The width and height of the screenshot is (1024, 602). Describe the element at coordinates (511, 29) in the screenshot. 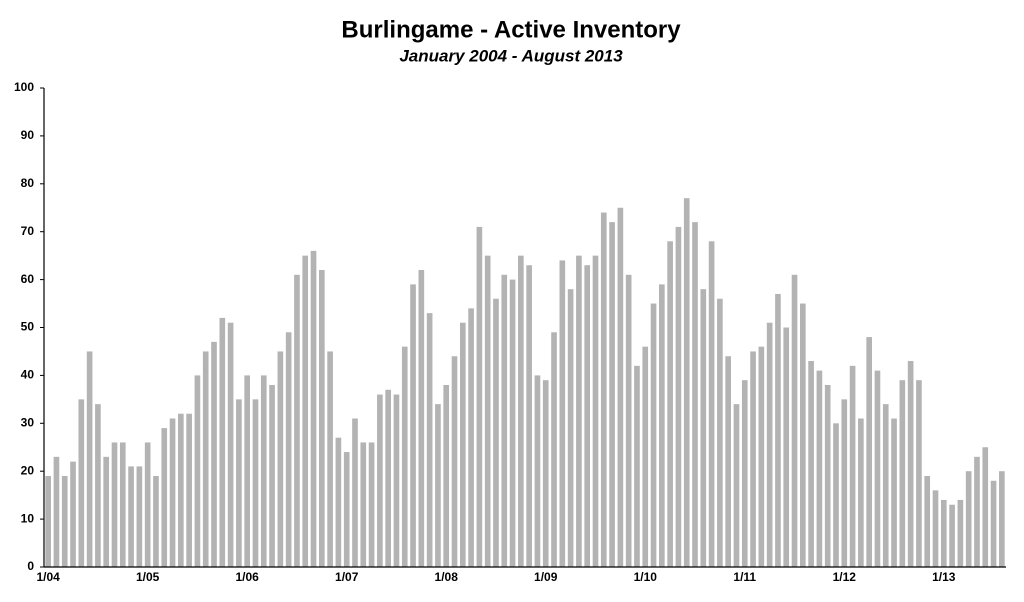

I see `chart-title: Burlingame - Active Inventory` at that location.